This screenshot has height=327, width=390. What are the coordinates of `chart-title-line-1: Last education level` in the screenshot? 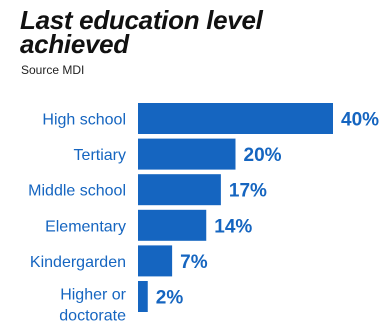 It's located at (141, 20).